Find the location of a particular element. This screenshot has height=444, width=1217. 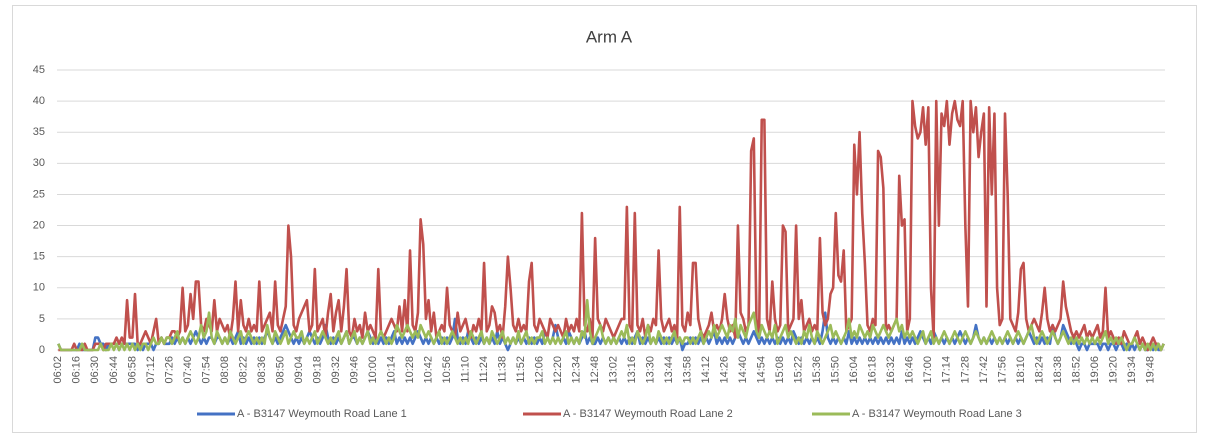

y-tick-label: 45 is located at coordinates (39, 70).